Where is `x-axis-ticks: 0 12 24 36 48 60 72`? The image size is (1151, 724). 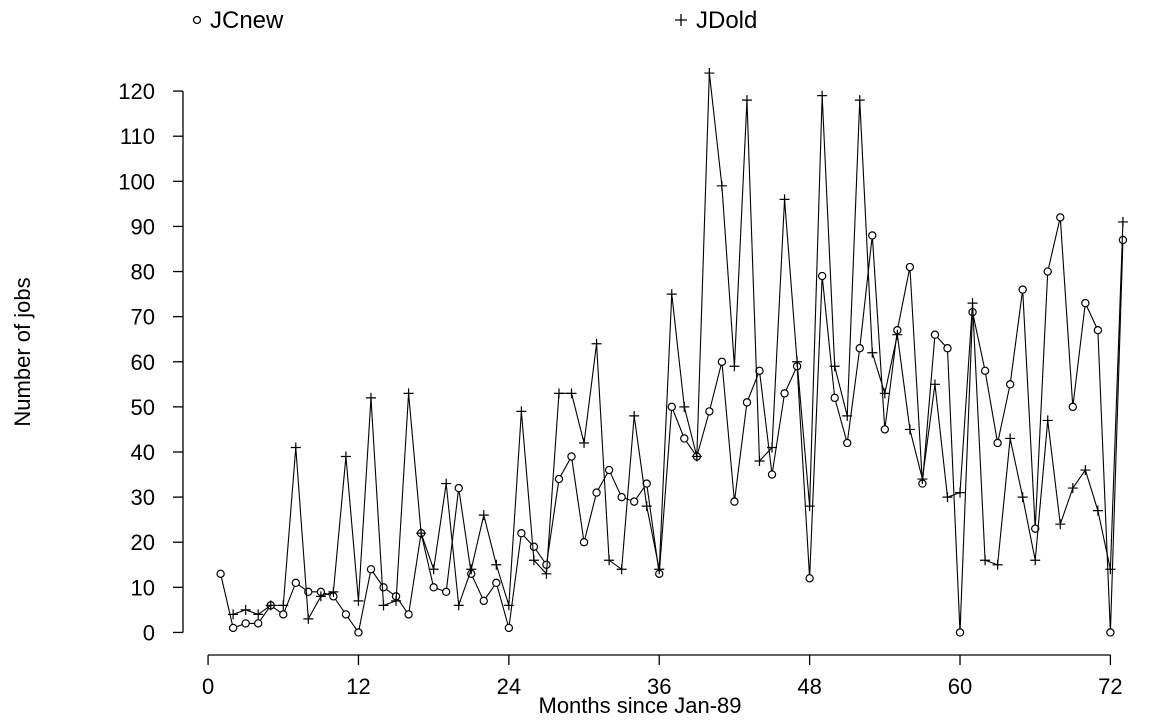
x-axis-ticks: 0 12 24 36 48 60 72 is located at coordinates (662, 677).